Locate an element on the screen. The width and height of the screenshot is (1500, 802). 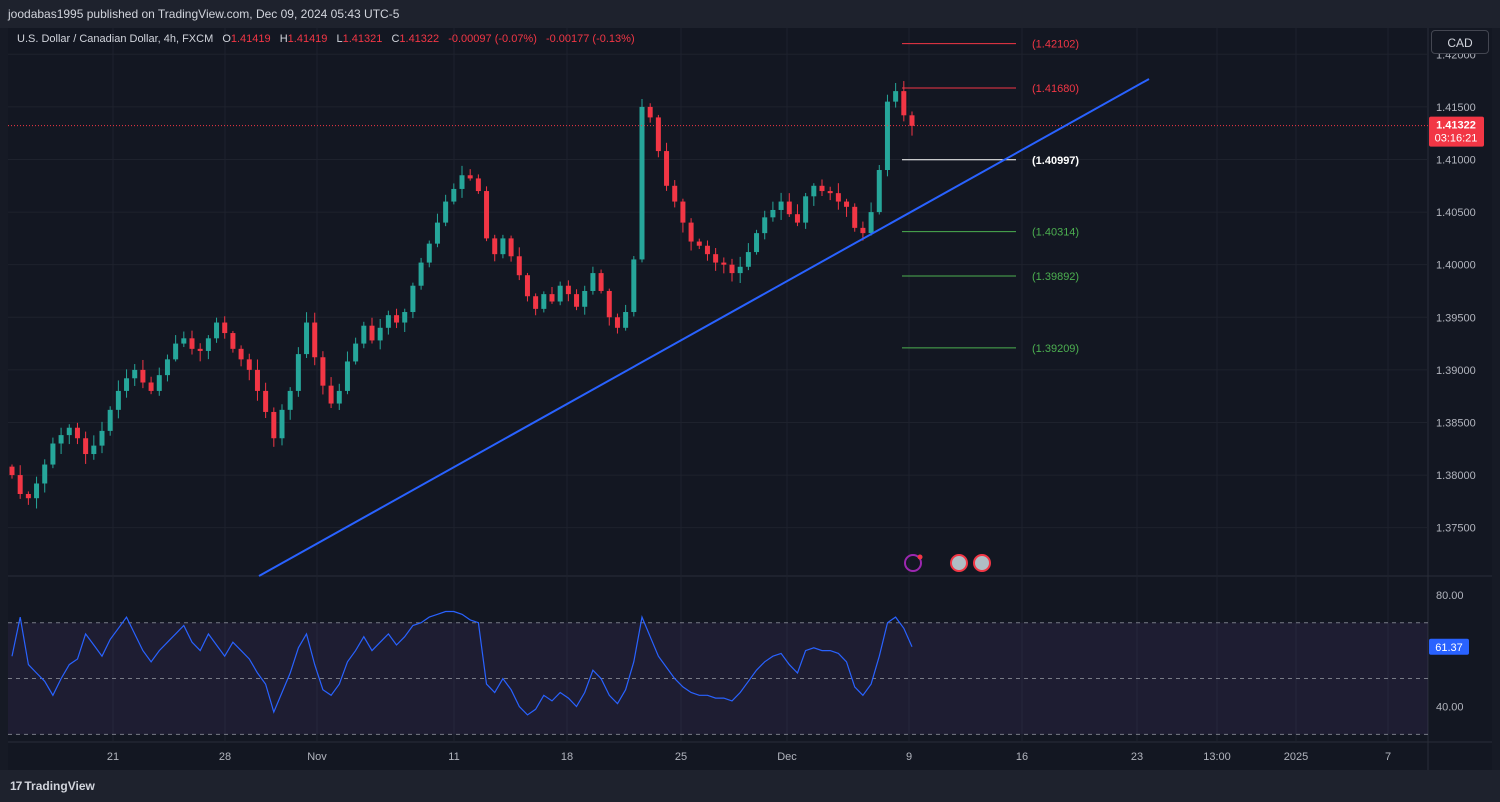
y-tick-label: 1.38500 is located at coordinates (1456, 423).